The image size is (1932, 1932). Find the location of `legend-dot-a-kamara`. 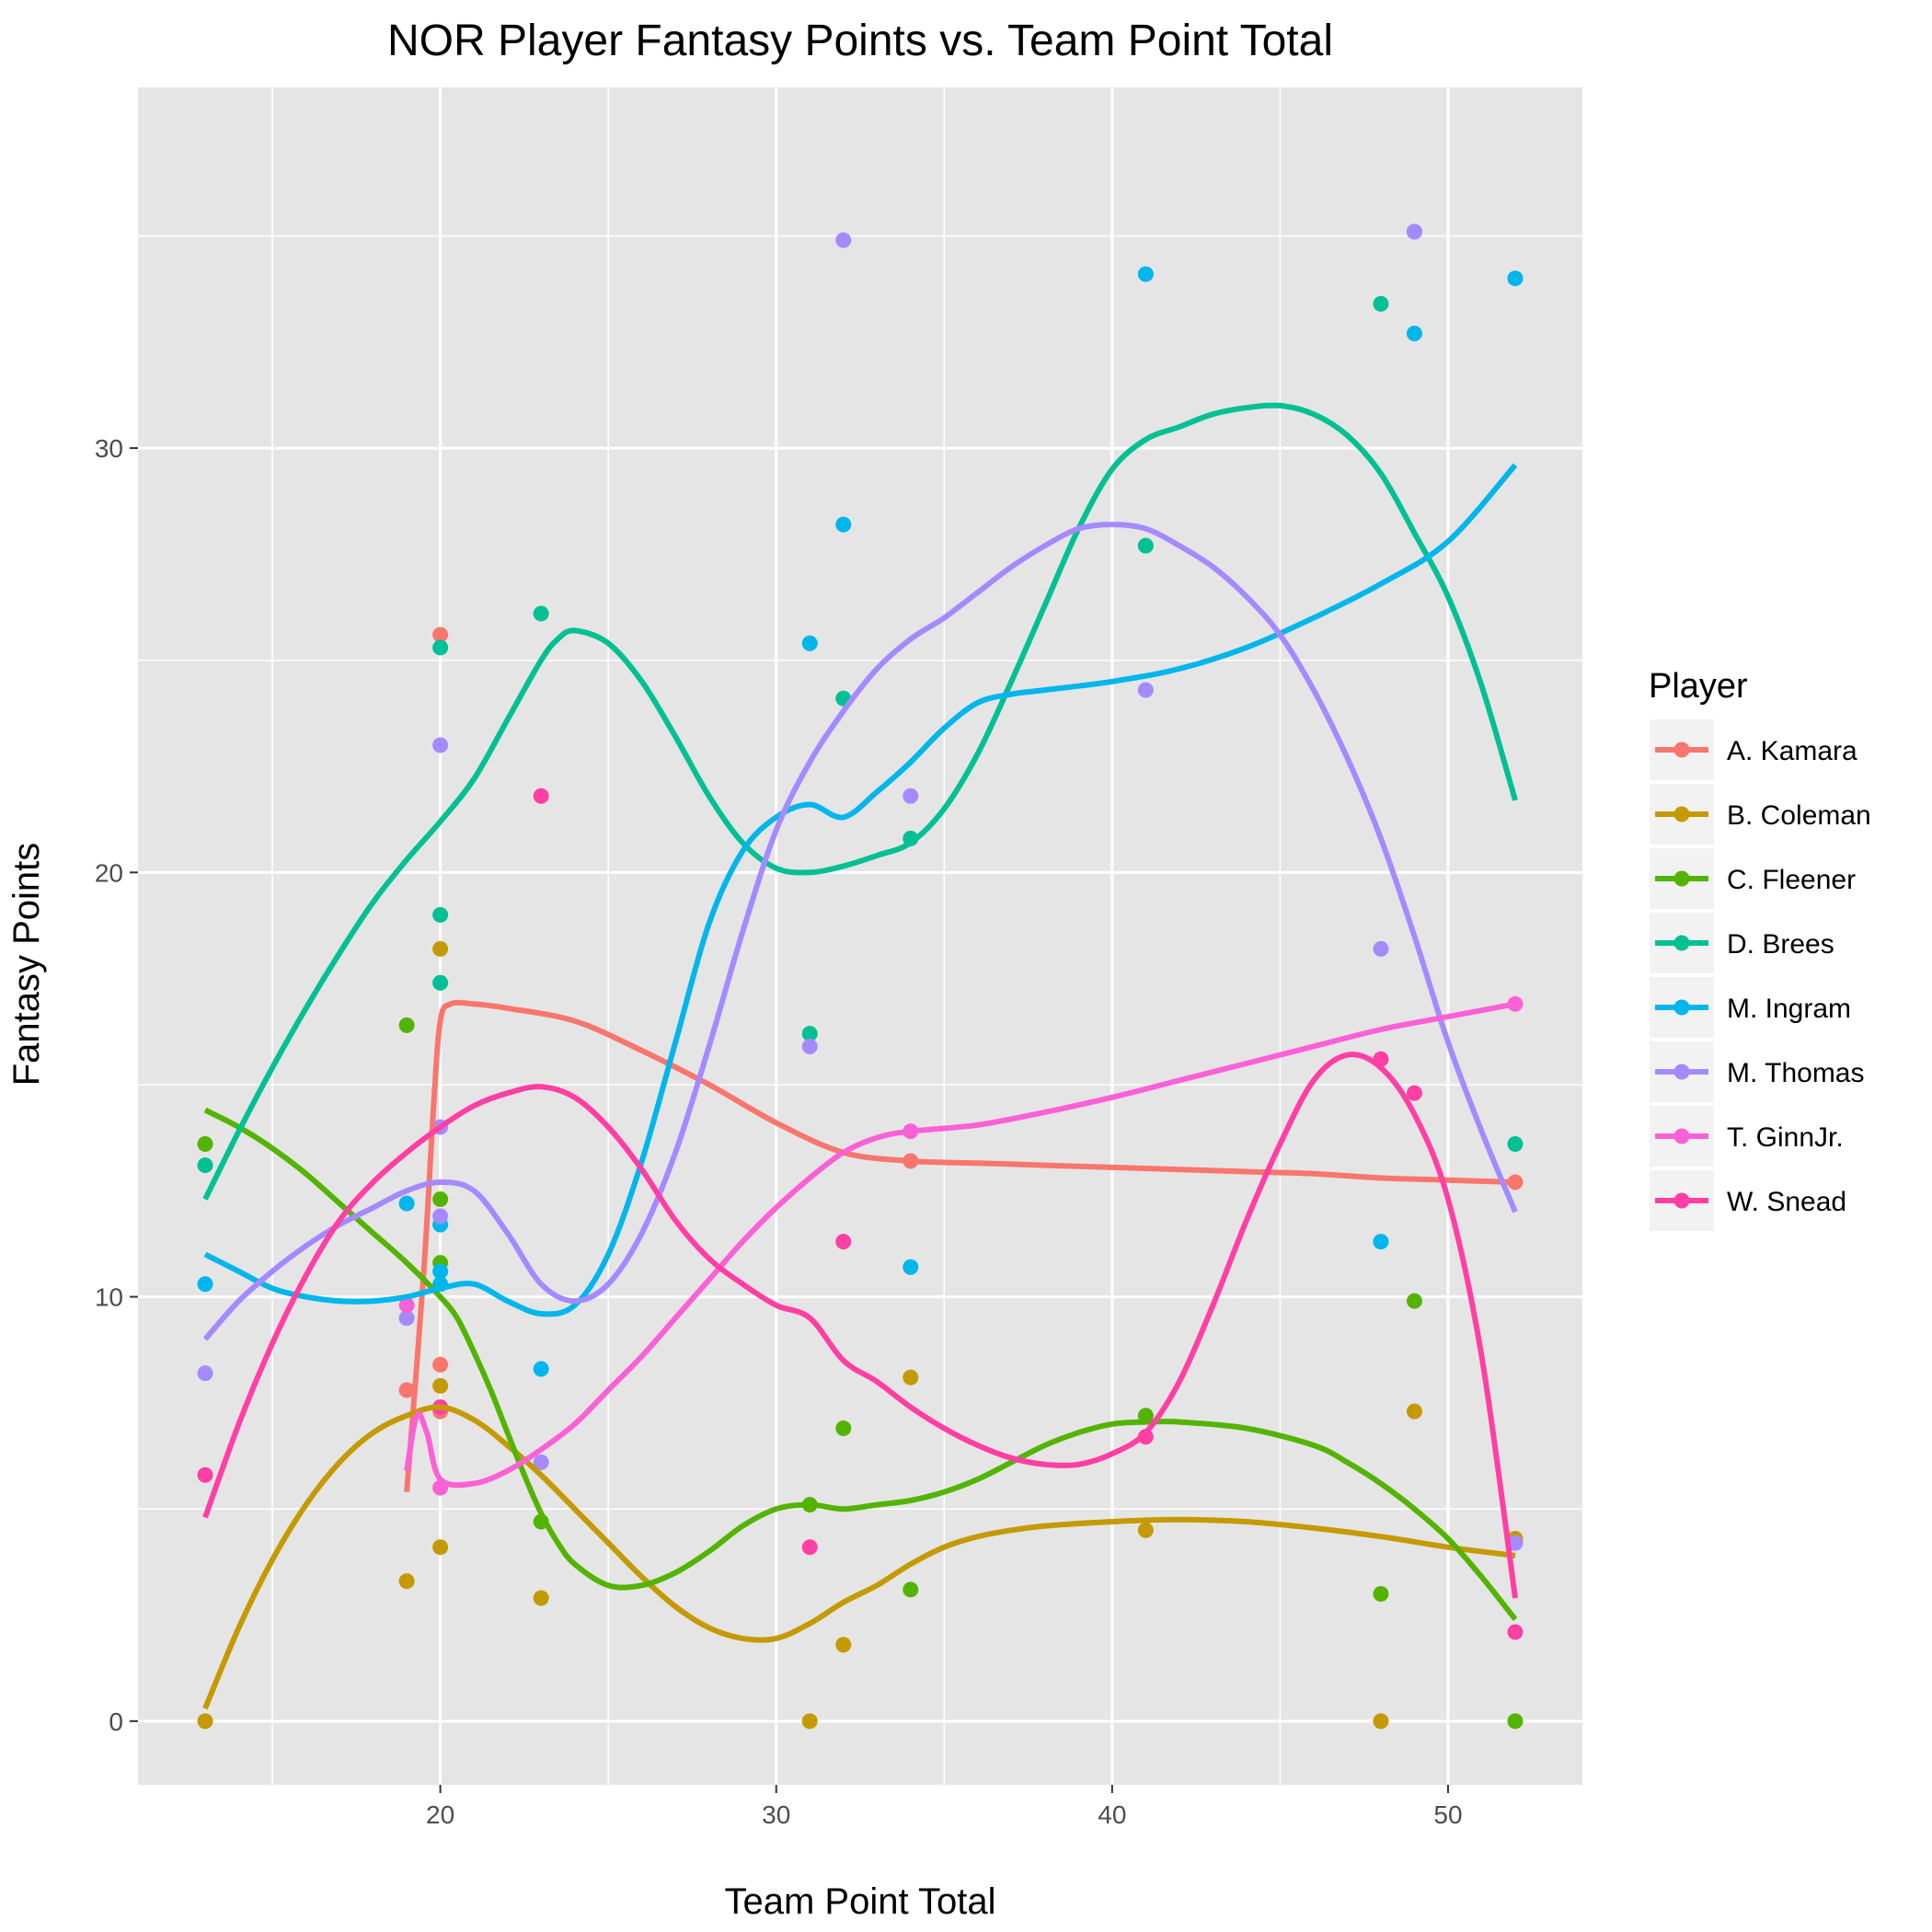

legend-dot-a-kamara is located at coordinates (1681, 750).